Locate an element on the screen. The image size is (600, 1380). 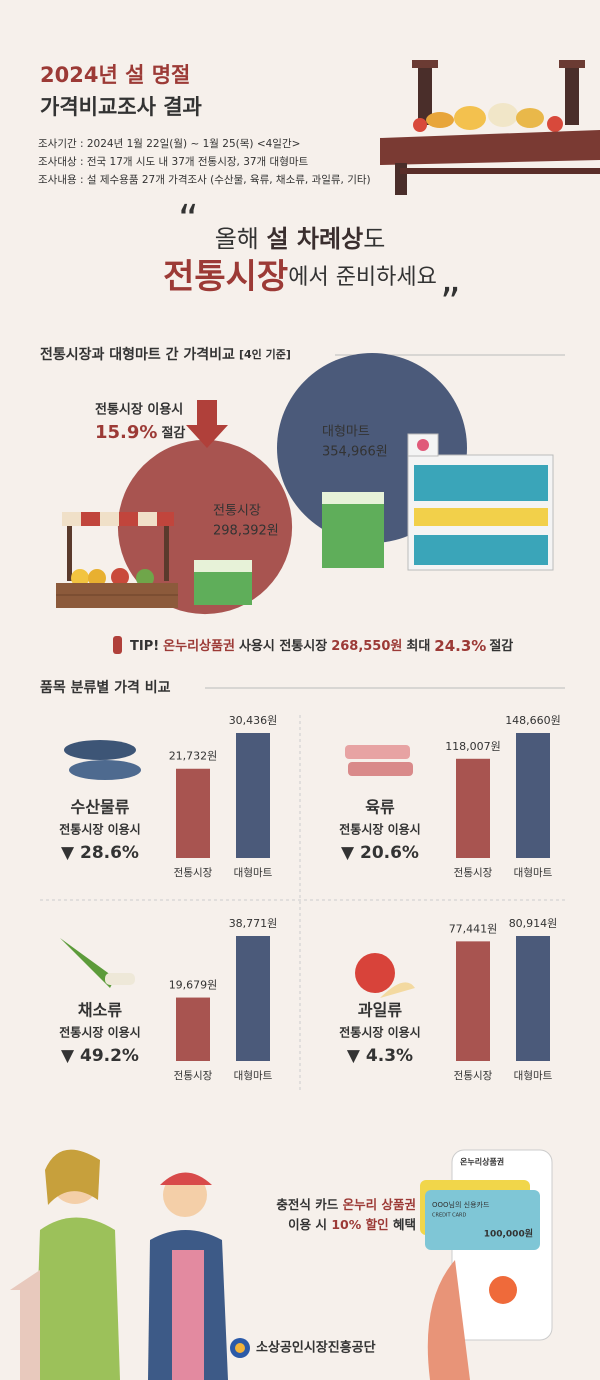
section-title: 전통시장과 대형마트 간 가격비교 [4인 기준] is located at coordinates (165, 354).